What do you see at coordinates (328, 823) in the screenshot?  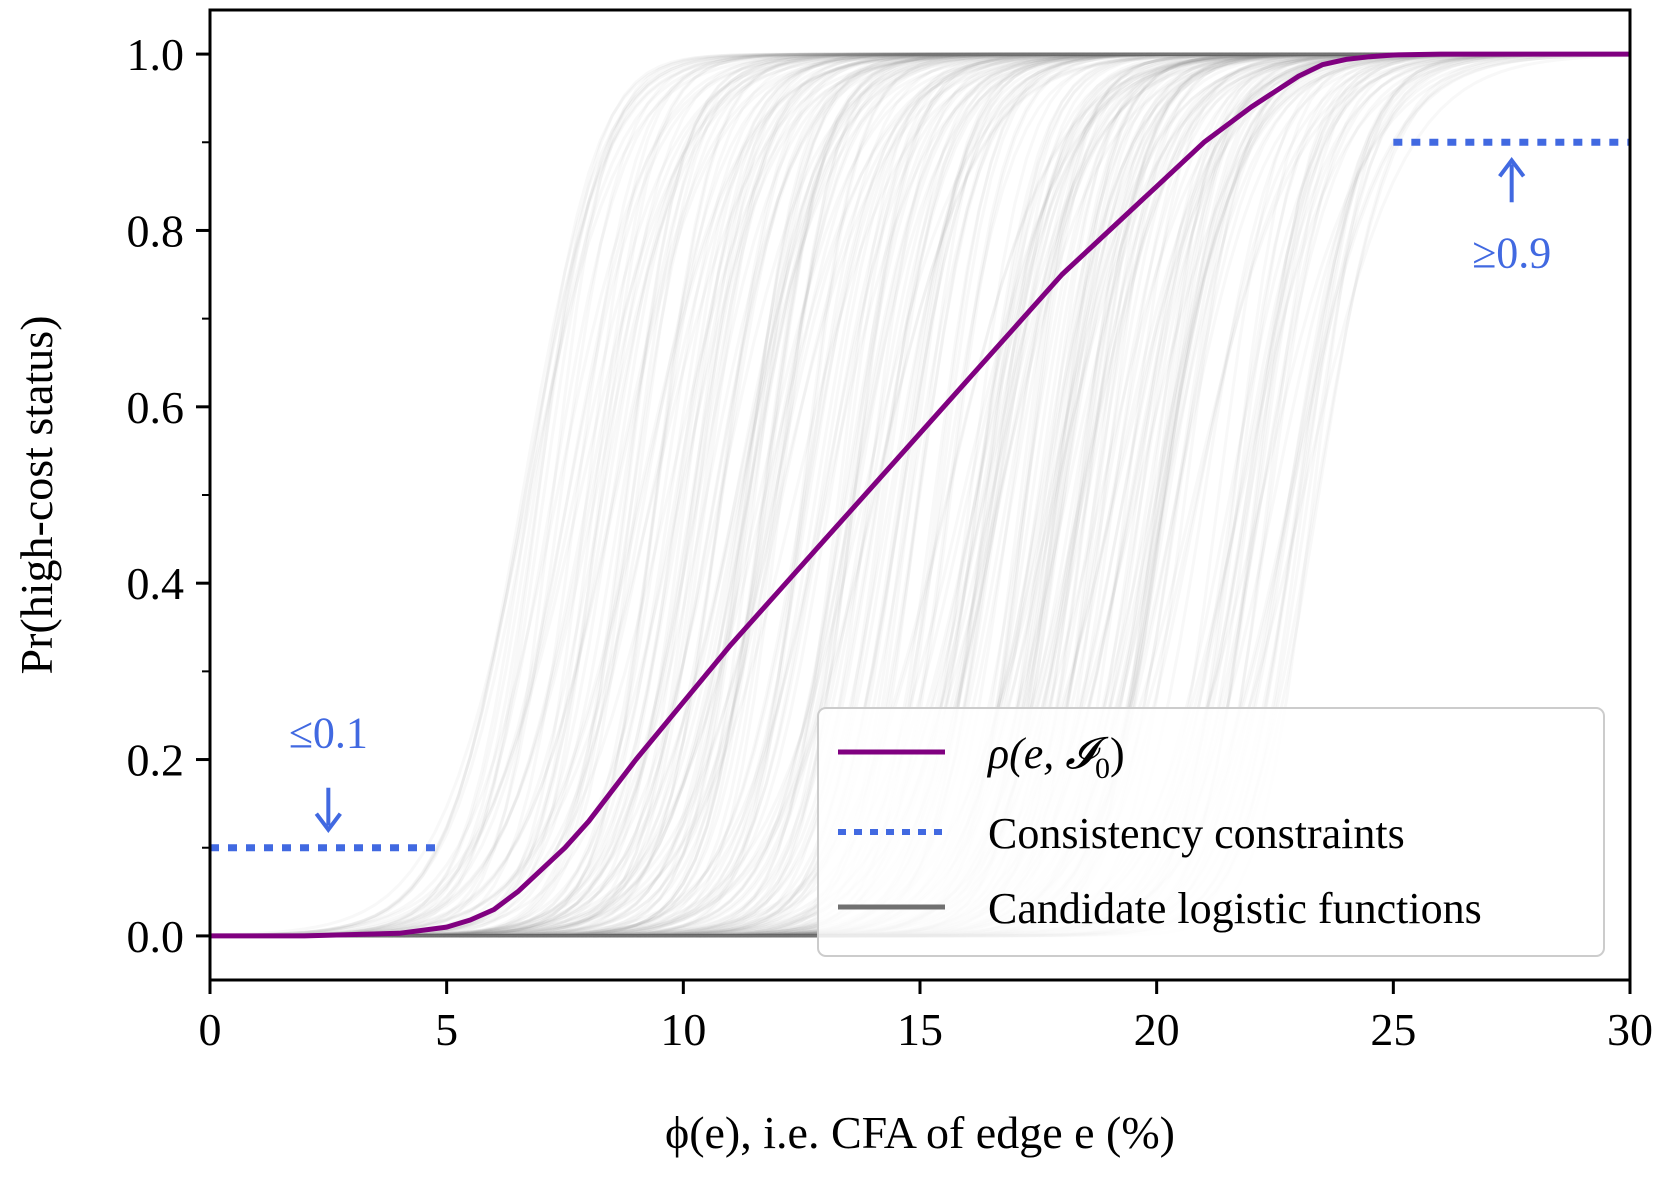 I see `arrow-down-head-icon` at bounding box center [328, 823].